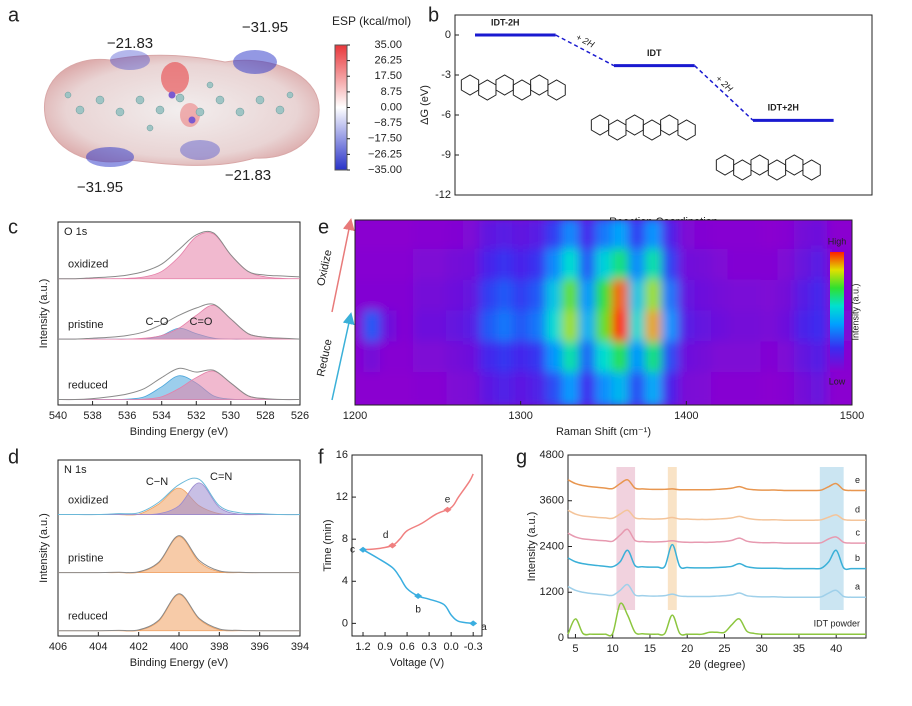 The height and width of the screenshot is (706, 912). Describe the element at coordinates (179, 432) in the screenshot. I see `x-axis-label: Binding Energy (eV)` at that location.